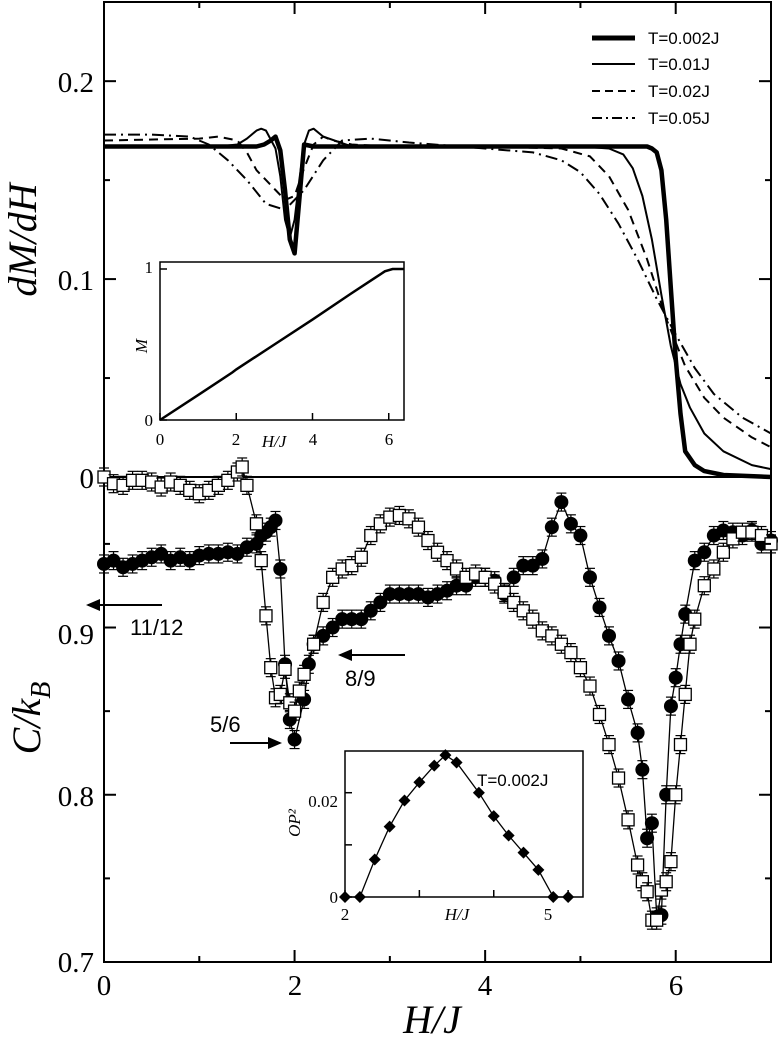 This screenshot has width=781, height=1041. I want to click on bottom-inset-series, so click(457, 826).